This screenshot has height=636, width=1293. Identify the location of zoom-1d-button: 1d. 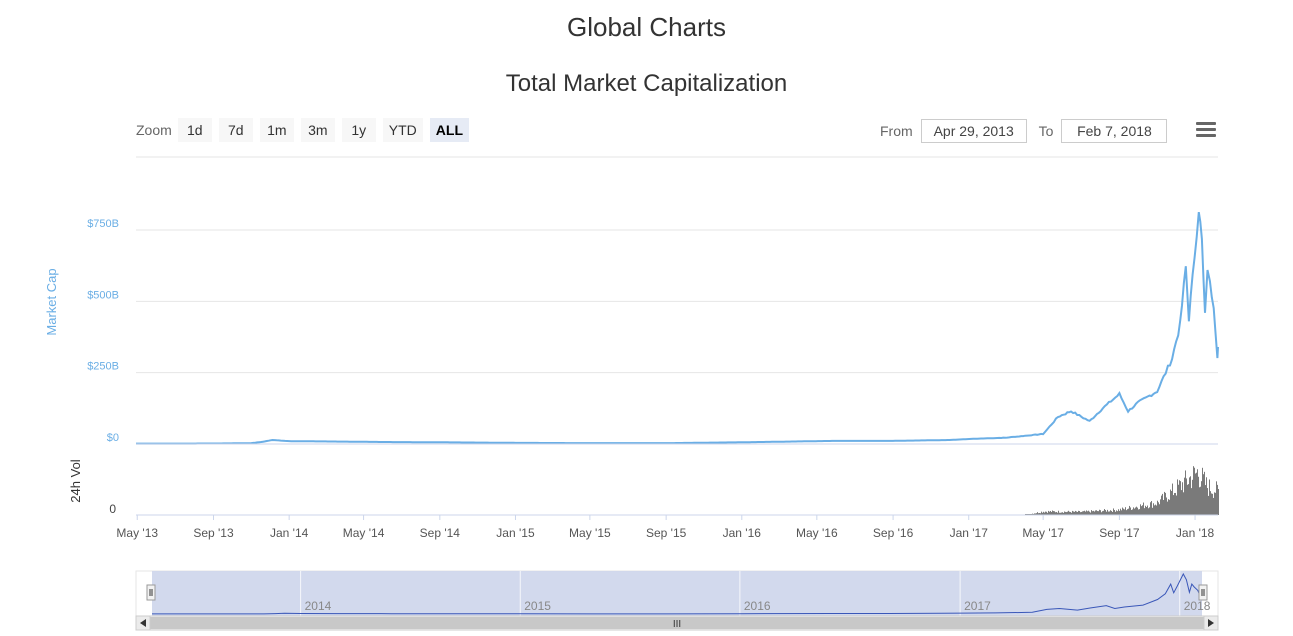
(194, 130).